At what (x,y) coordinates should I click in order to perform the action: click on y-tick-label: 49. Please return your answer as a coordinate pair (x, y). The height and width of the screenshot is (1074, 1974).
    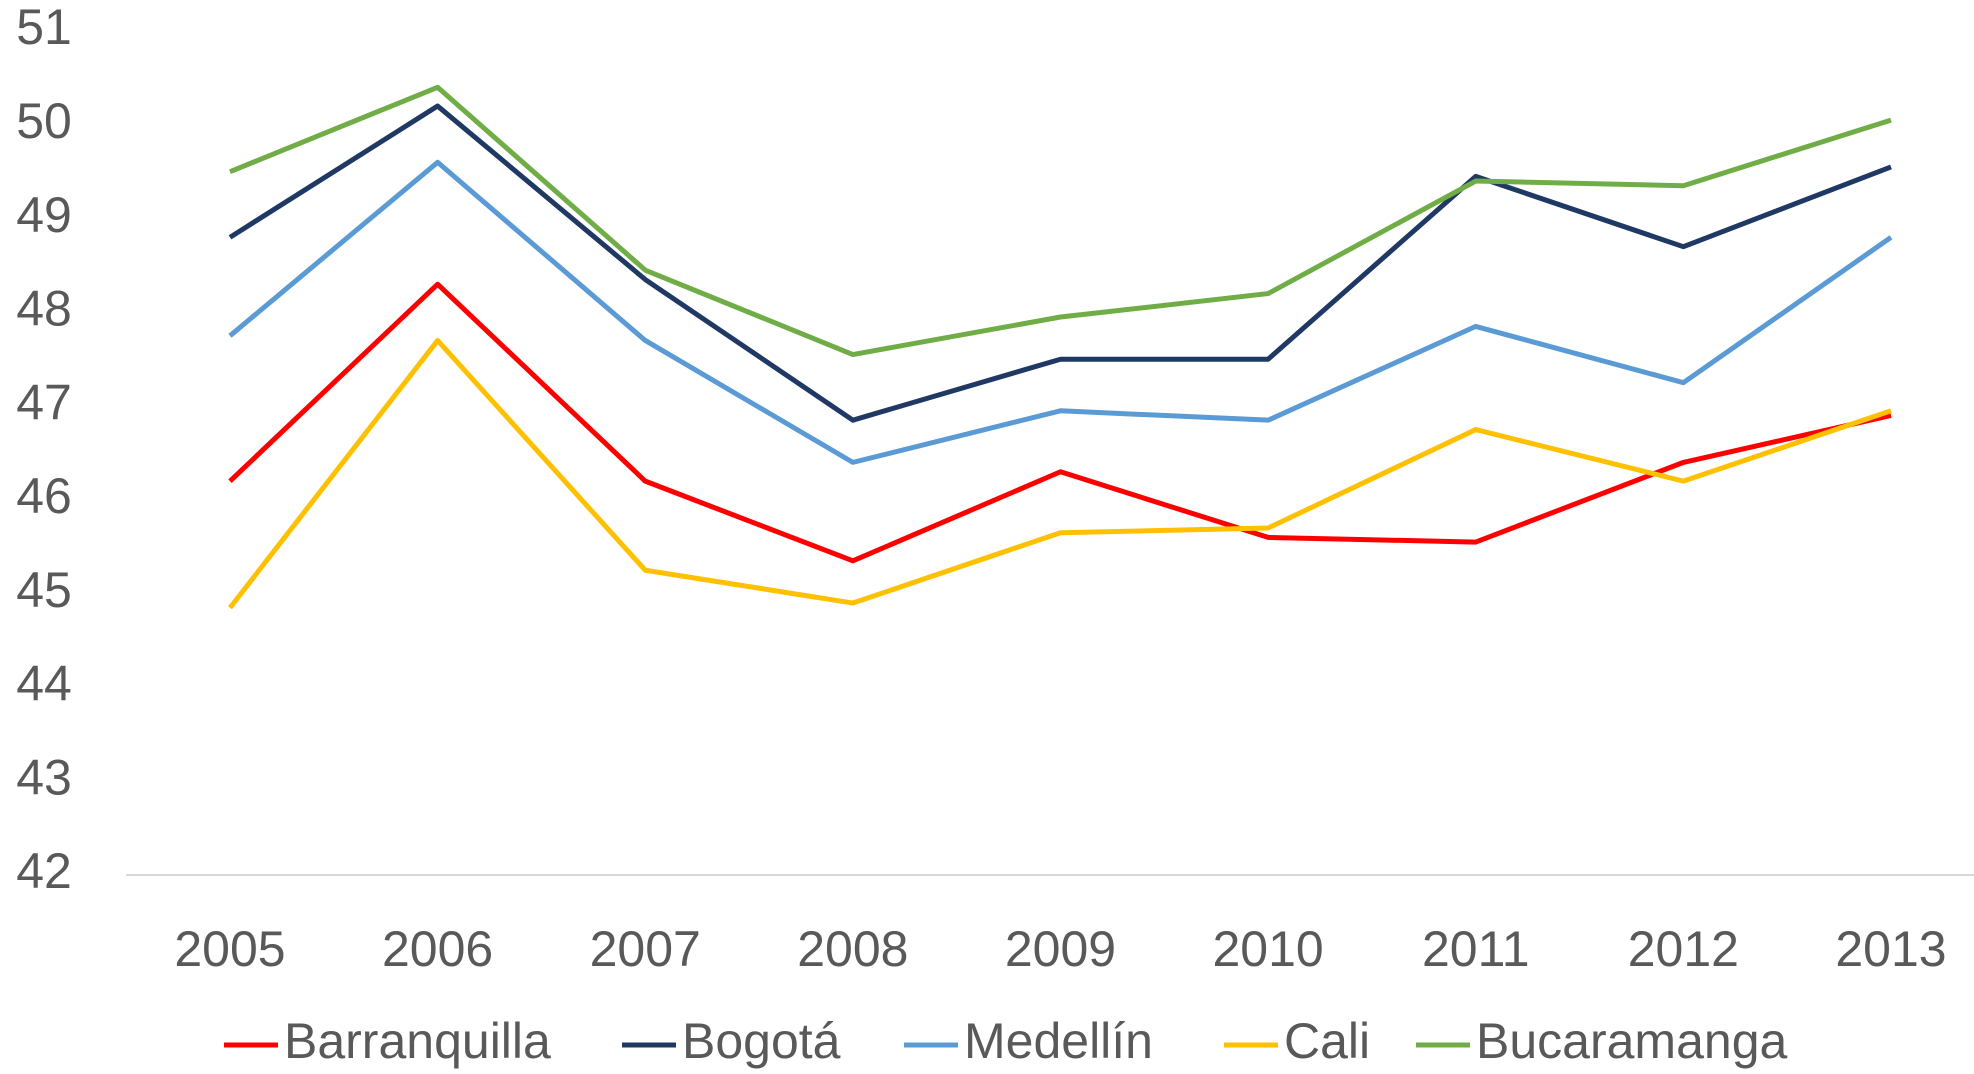
    Looking at the image, I should click on (44, 215).